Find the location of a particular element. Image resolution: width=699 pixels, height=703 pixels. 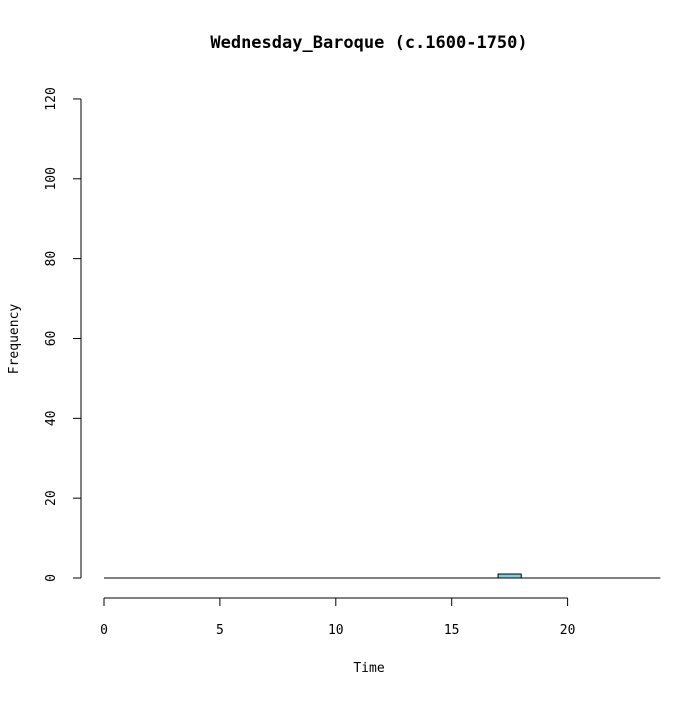

y-tick-label-2: 40 is located at coordinates (51, 418).